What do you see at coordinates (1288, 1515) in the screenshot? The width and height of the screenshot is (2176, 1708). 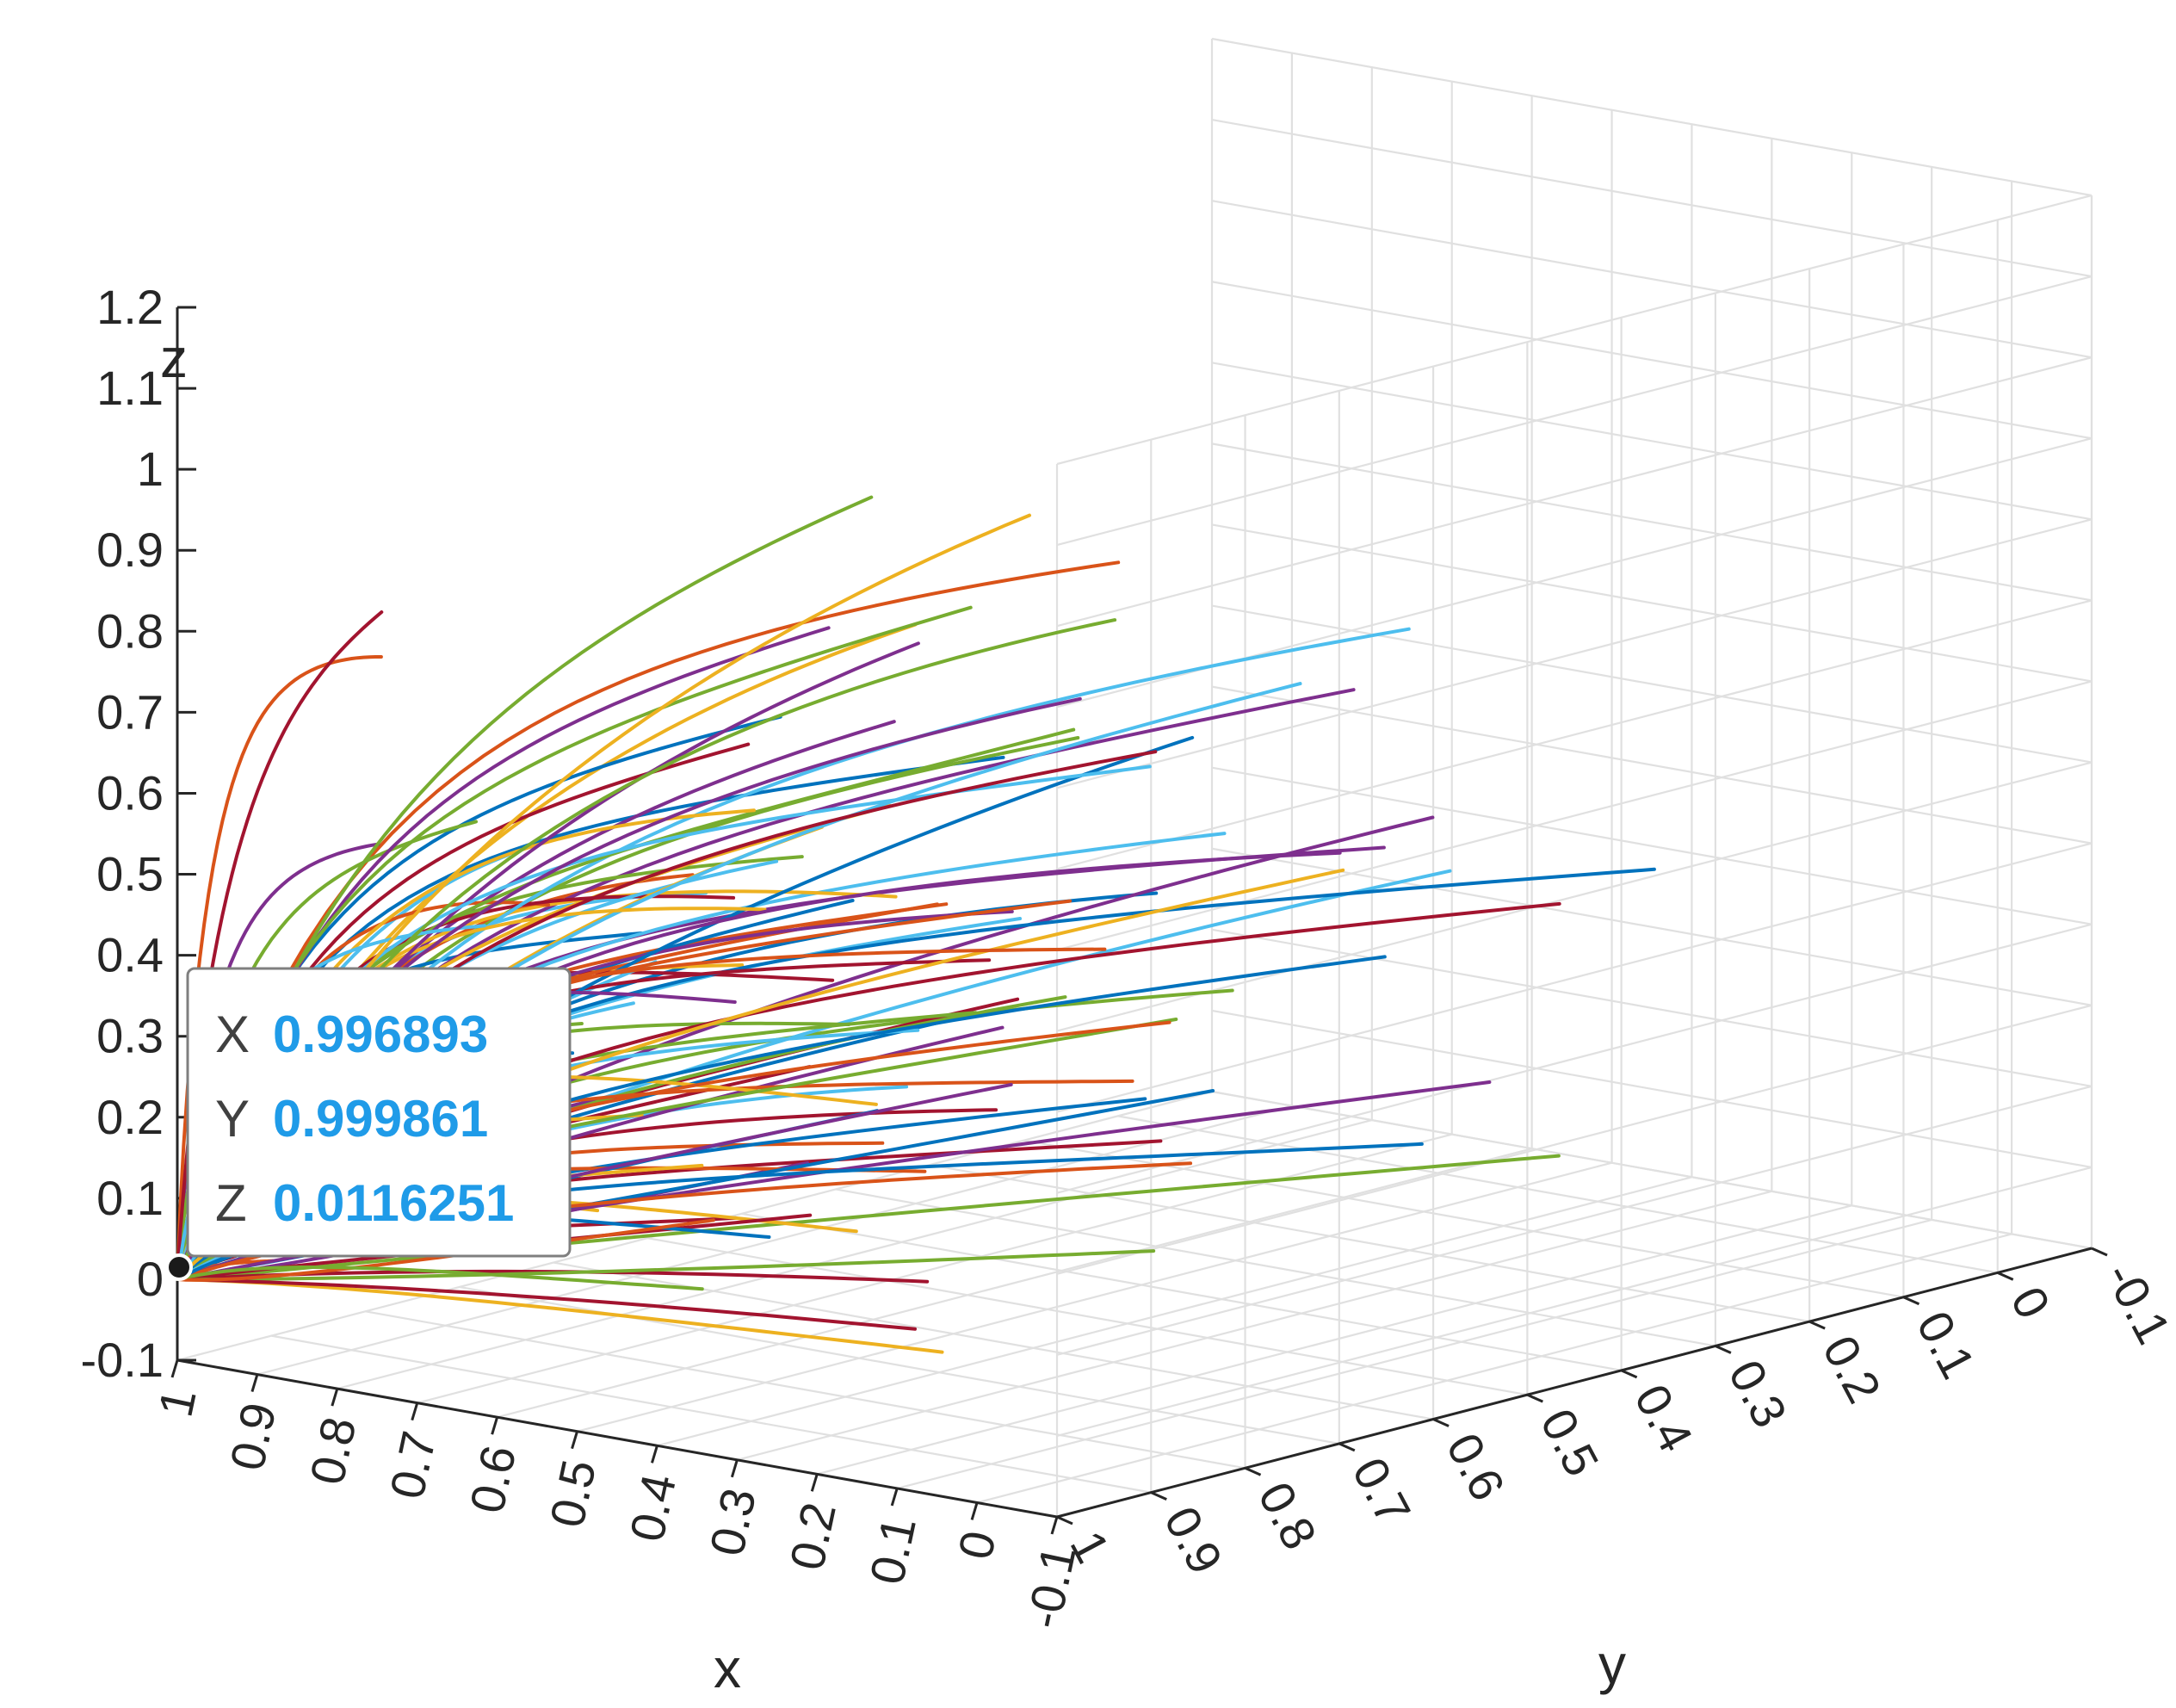 I see `y-tick-label: 0.8` at bounding box center [1288, 1515].